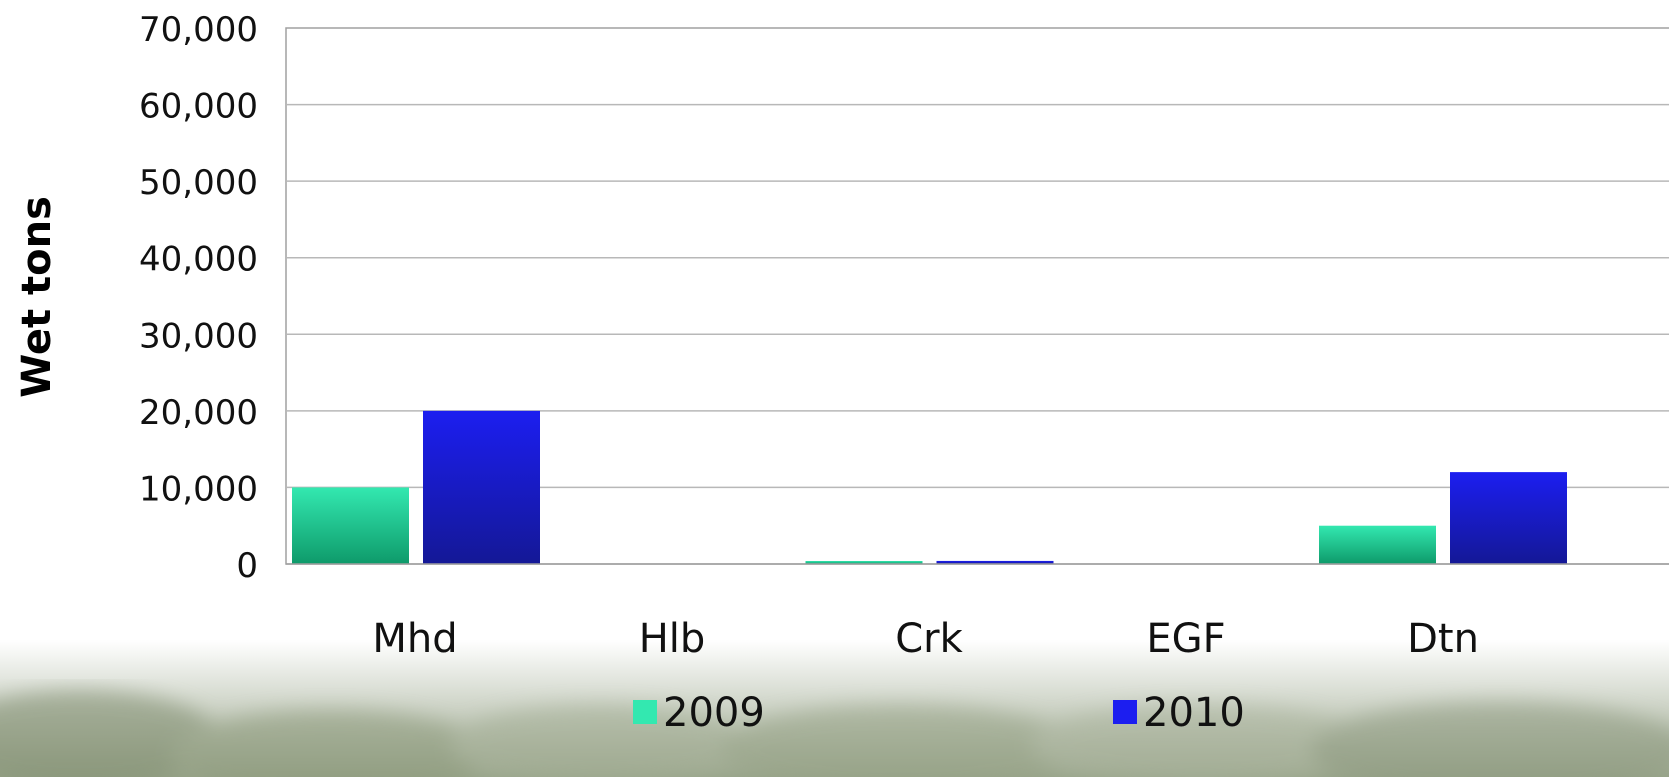 The image size is (1669, 781). Describe the element at coordinates (350, 525) in the screenshot. I see `bar-2009-mhd` at that location.